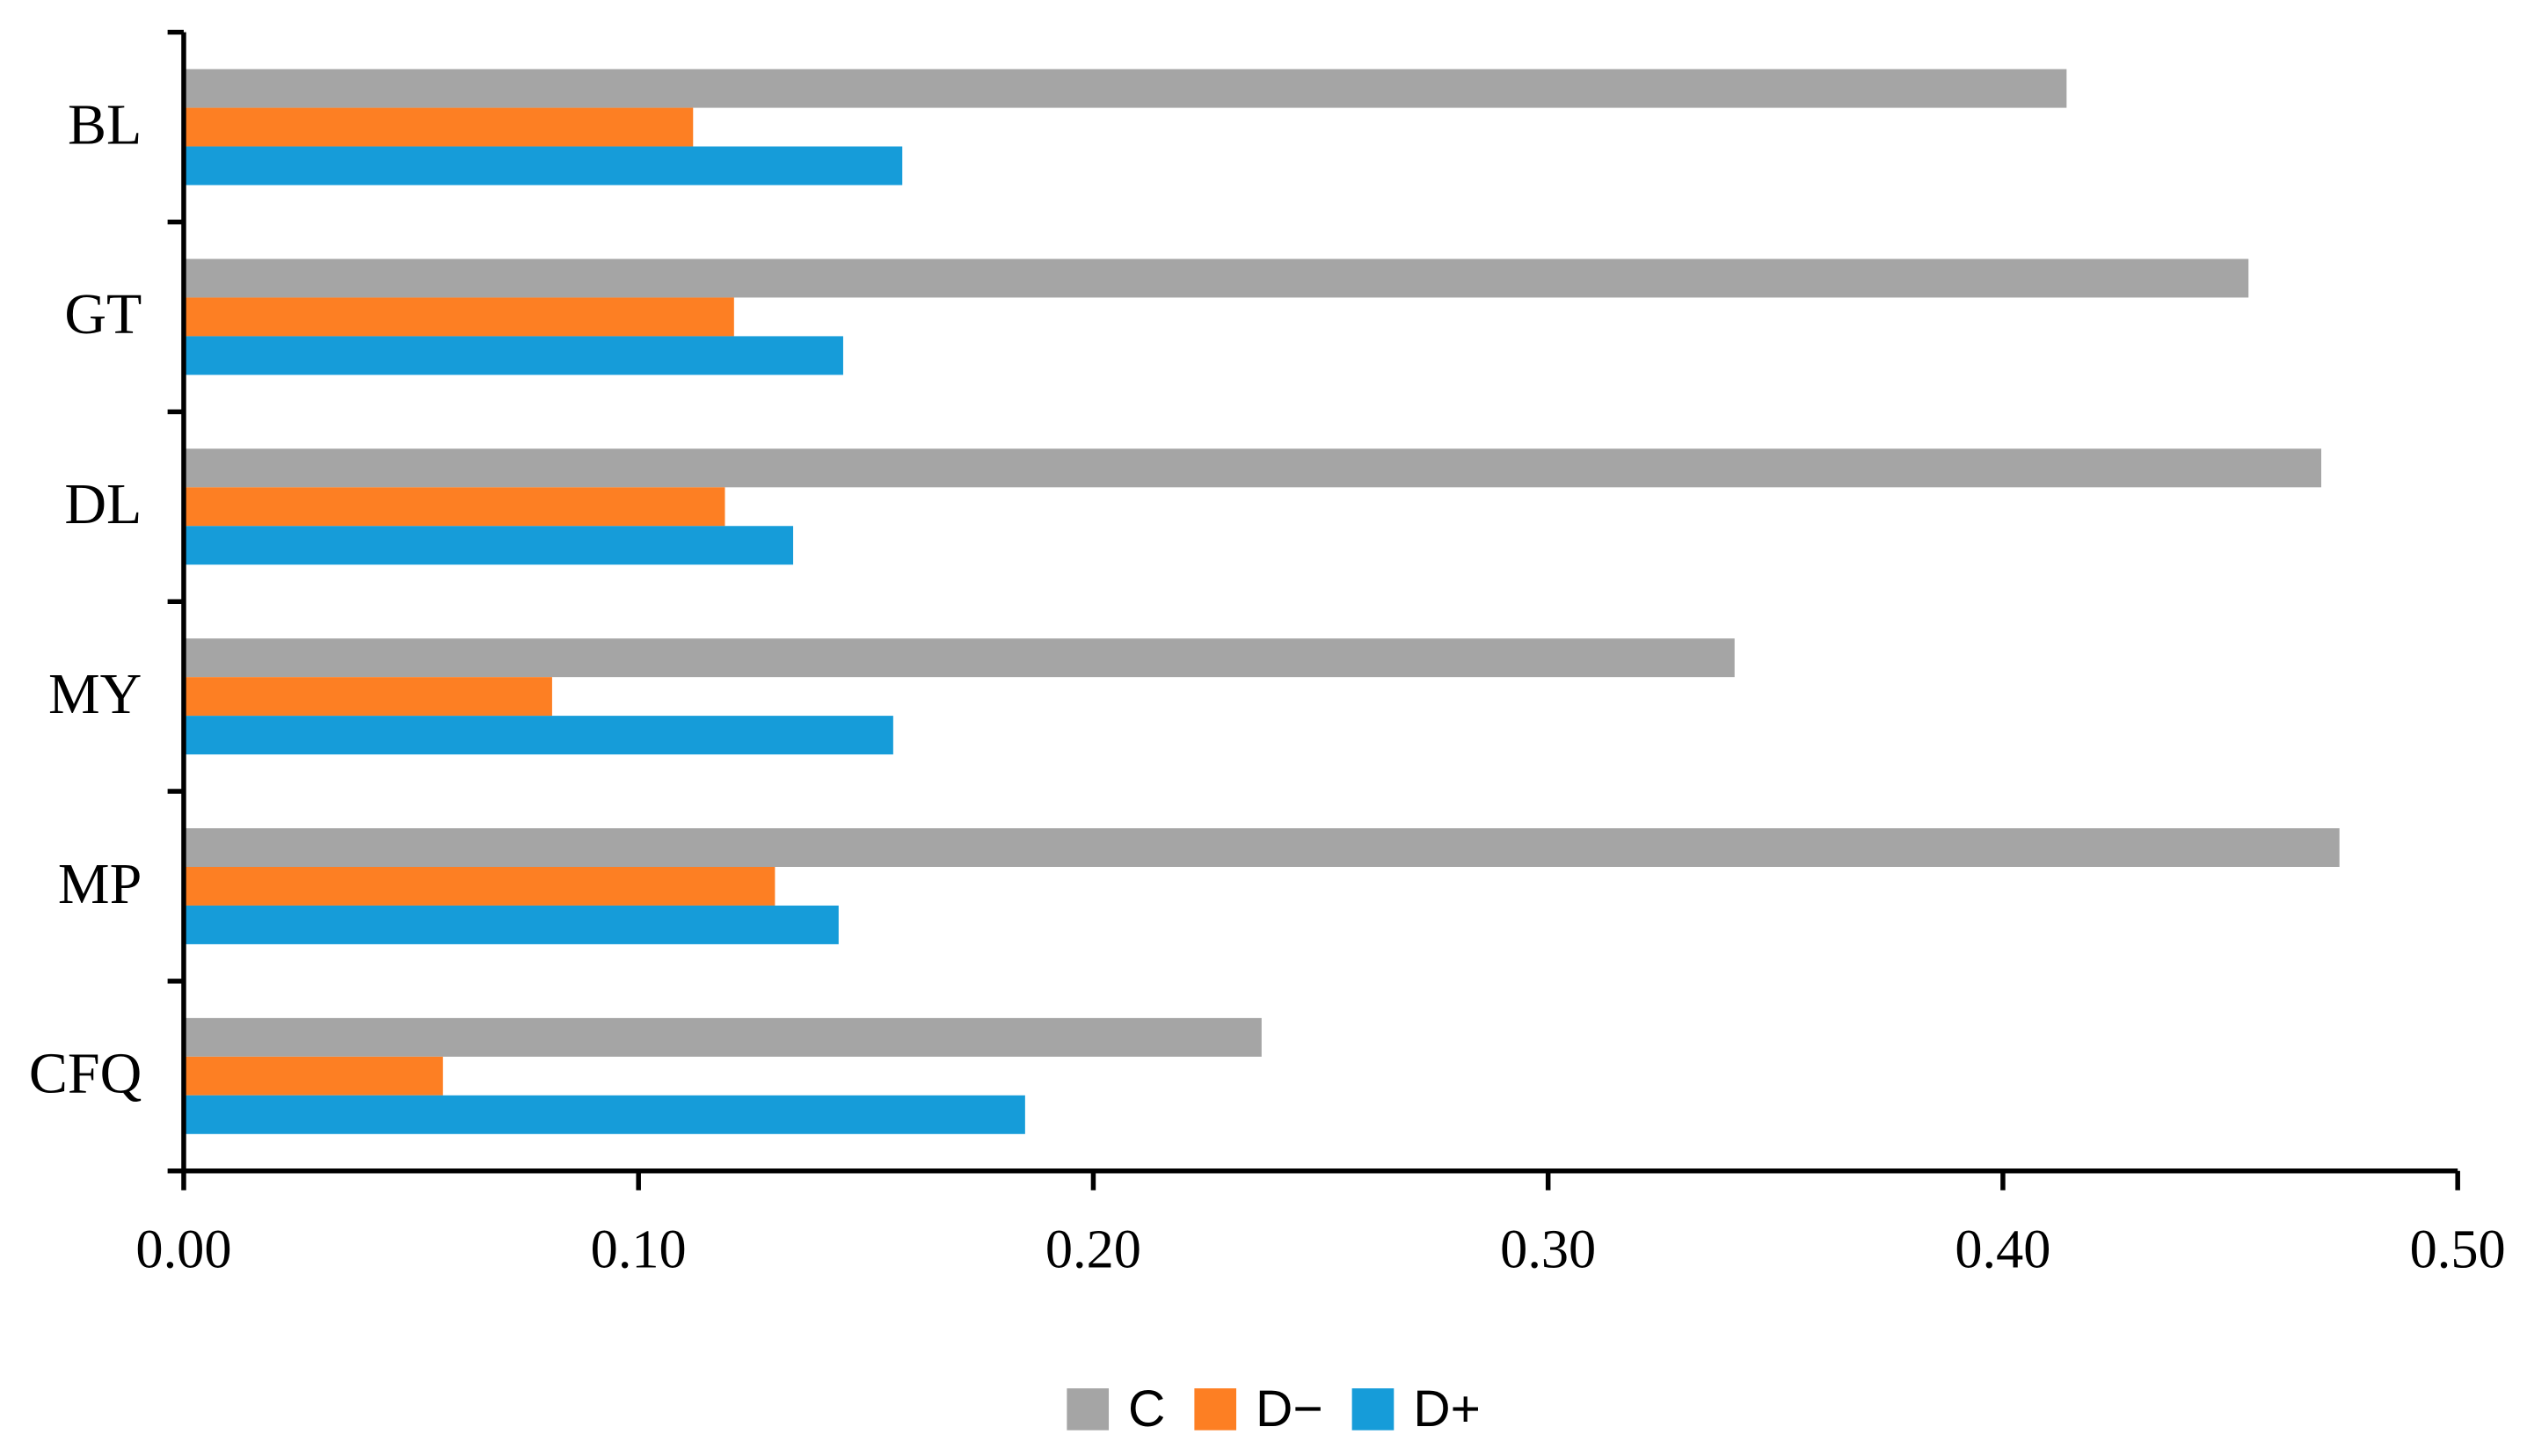  Describe the element at coordinates (103, 314) in the screenshot. I see `y-tick-label: GT` at that location.